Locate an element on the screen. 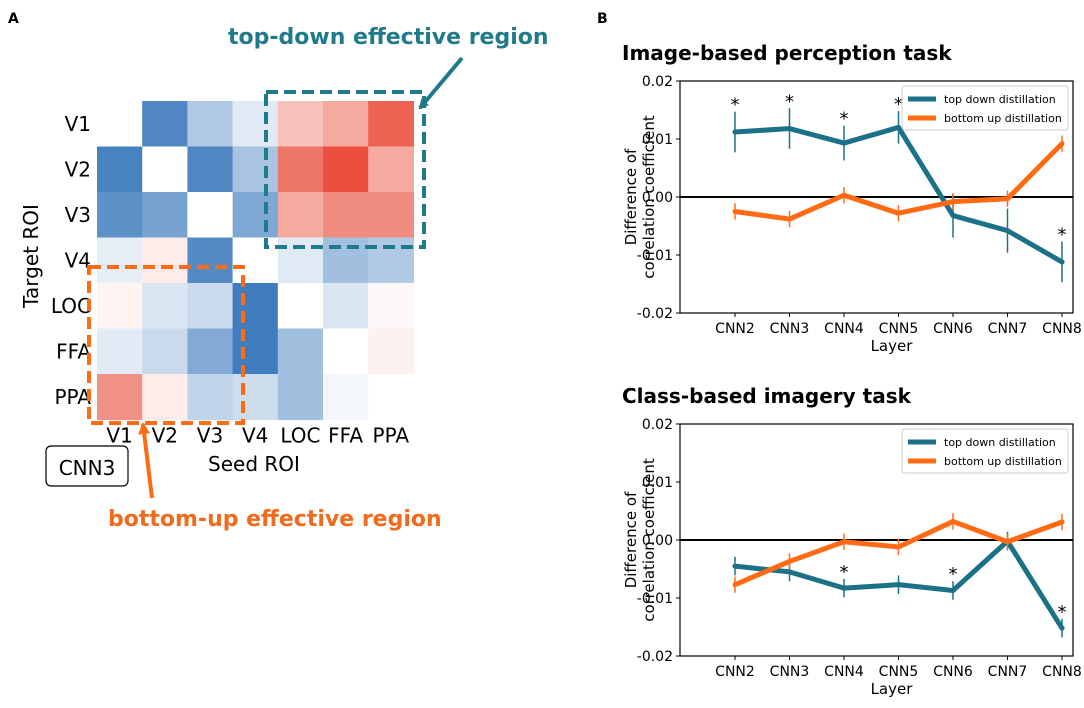 The width and height of the screenshot is (1084, 708). x-tick-label: CNN5 is located at coordinates (899, 329).